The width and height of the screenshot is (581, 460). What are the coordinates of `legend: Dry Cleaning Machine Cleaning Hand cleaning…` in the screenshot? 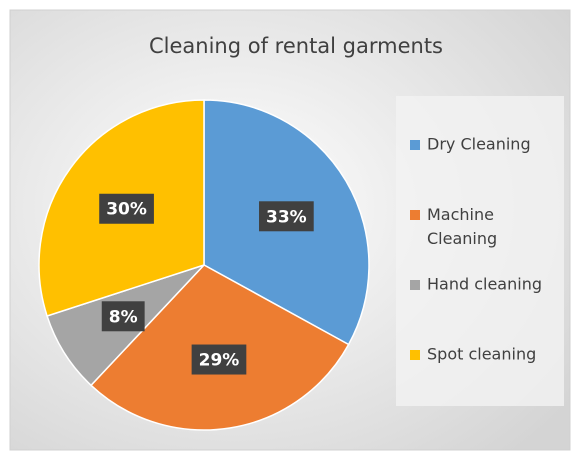 It's located at (476, 249).